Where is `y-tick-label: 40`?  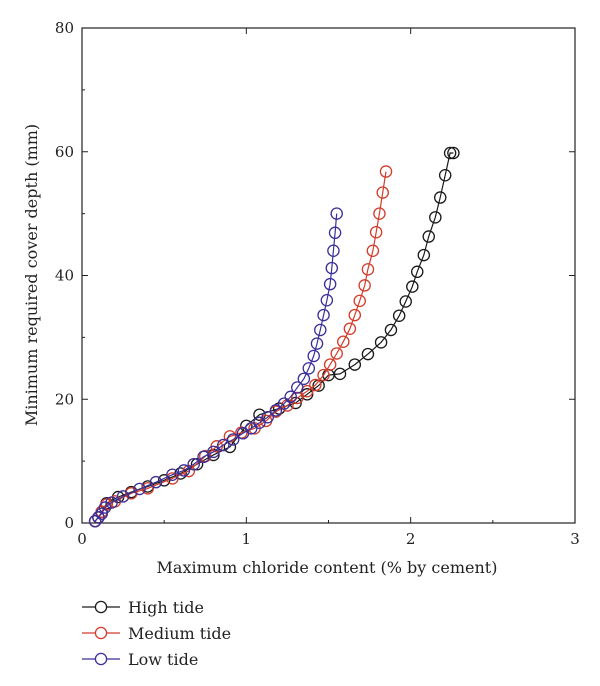 y-tick-label: 40 is located at coordinates (64, 276).